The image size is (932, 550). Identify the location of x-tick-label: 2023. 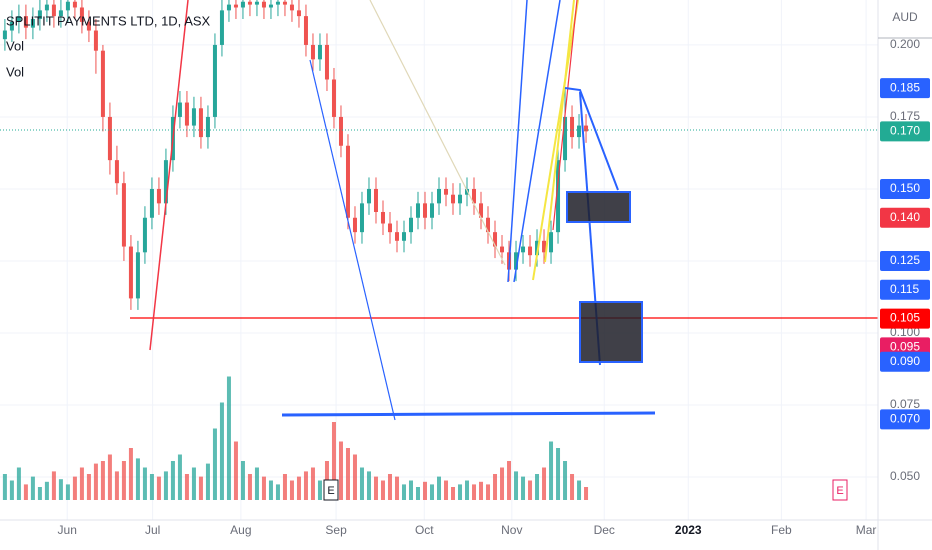
(688, 530).